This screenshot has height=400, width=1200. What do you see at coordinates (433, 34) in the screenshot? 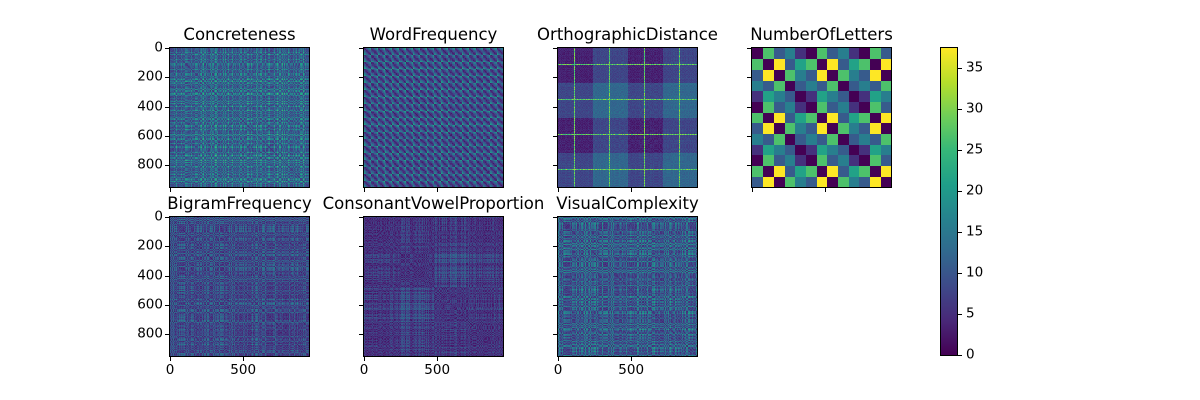
I see `panel-title-wordfrequency: WordFrequency` at bounding box center [433, 34].